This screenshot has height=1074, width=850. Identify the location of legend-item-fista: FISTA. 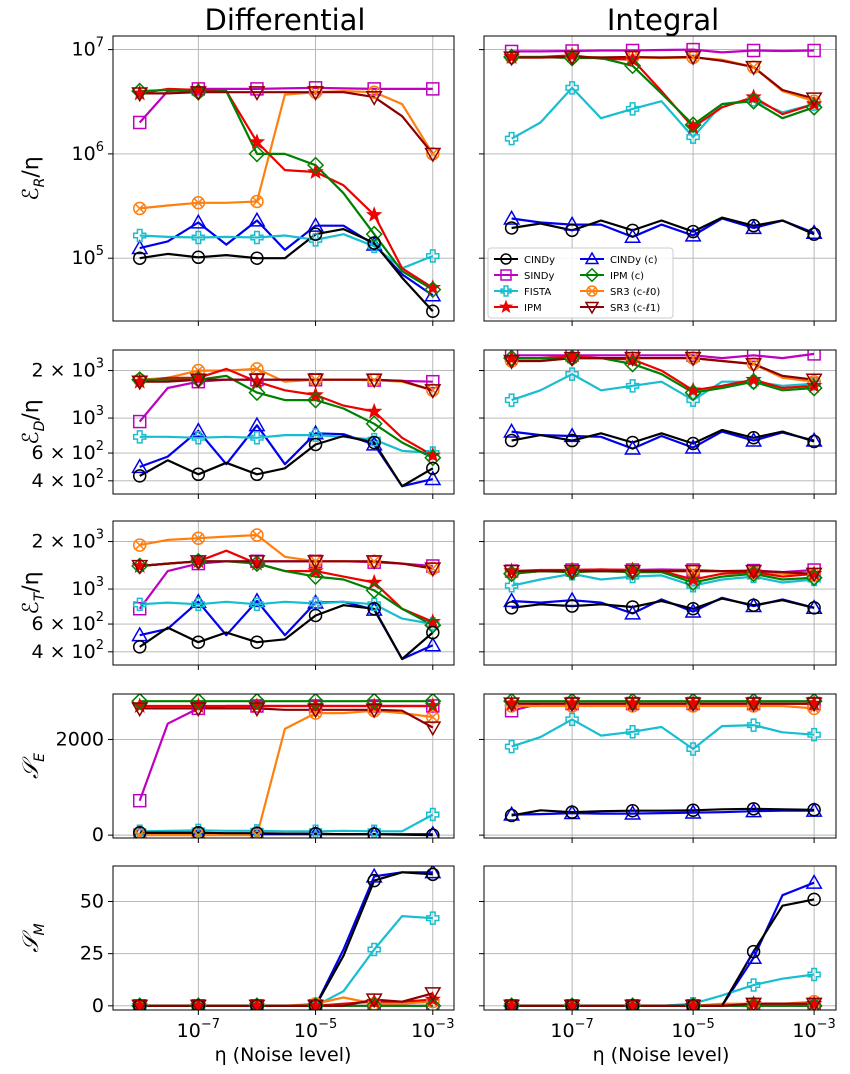
(522, 291).